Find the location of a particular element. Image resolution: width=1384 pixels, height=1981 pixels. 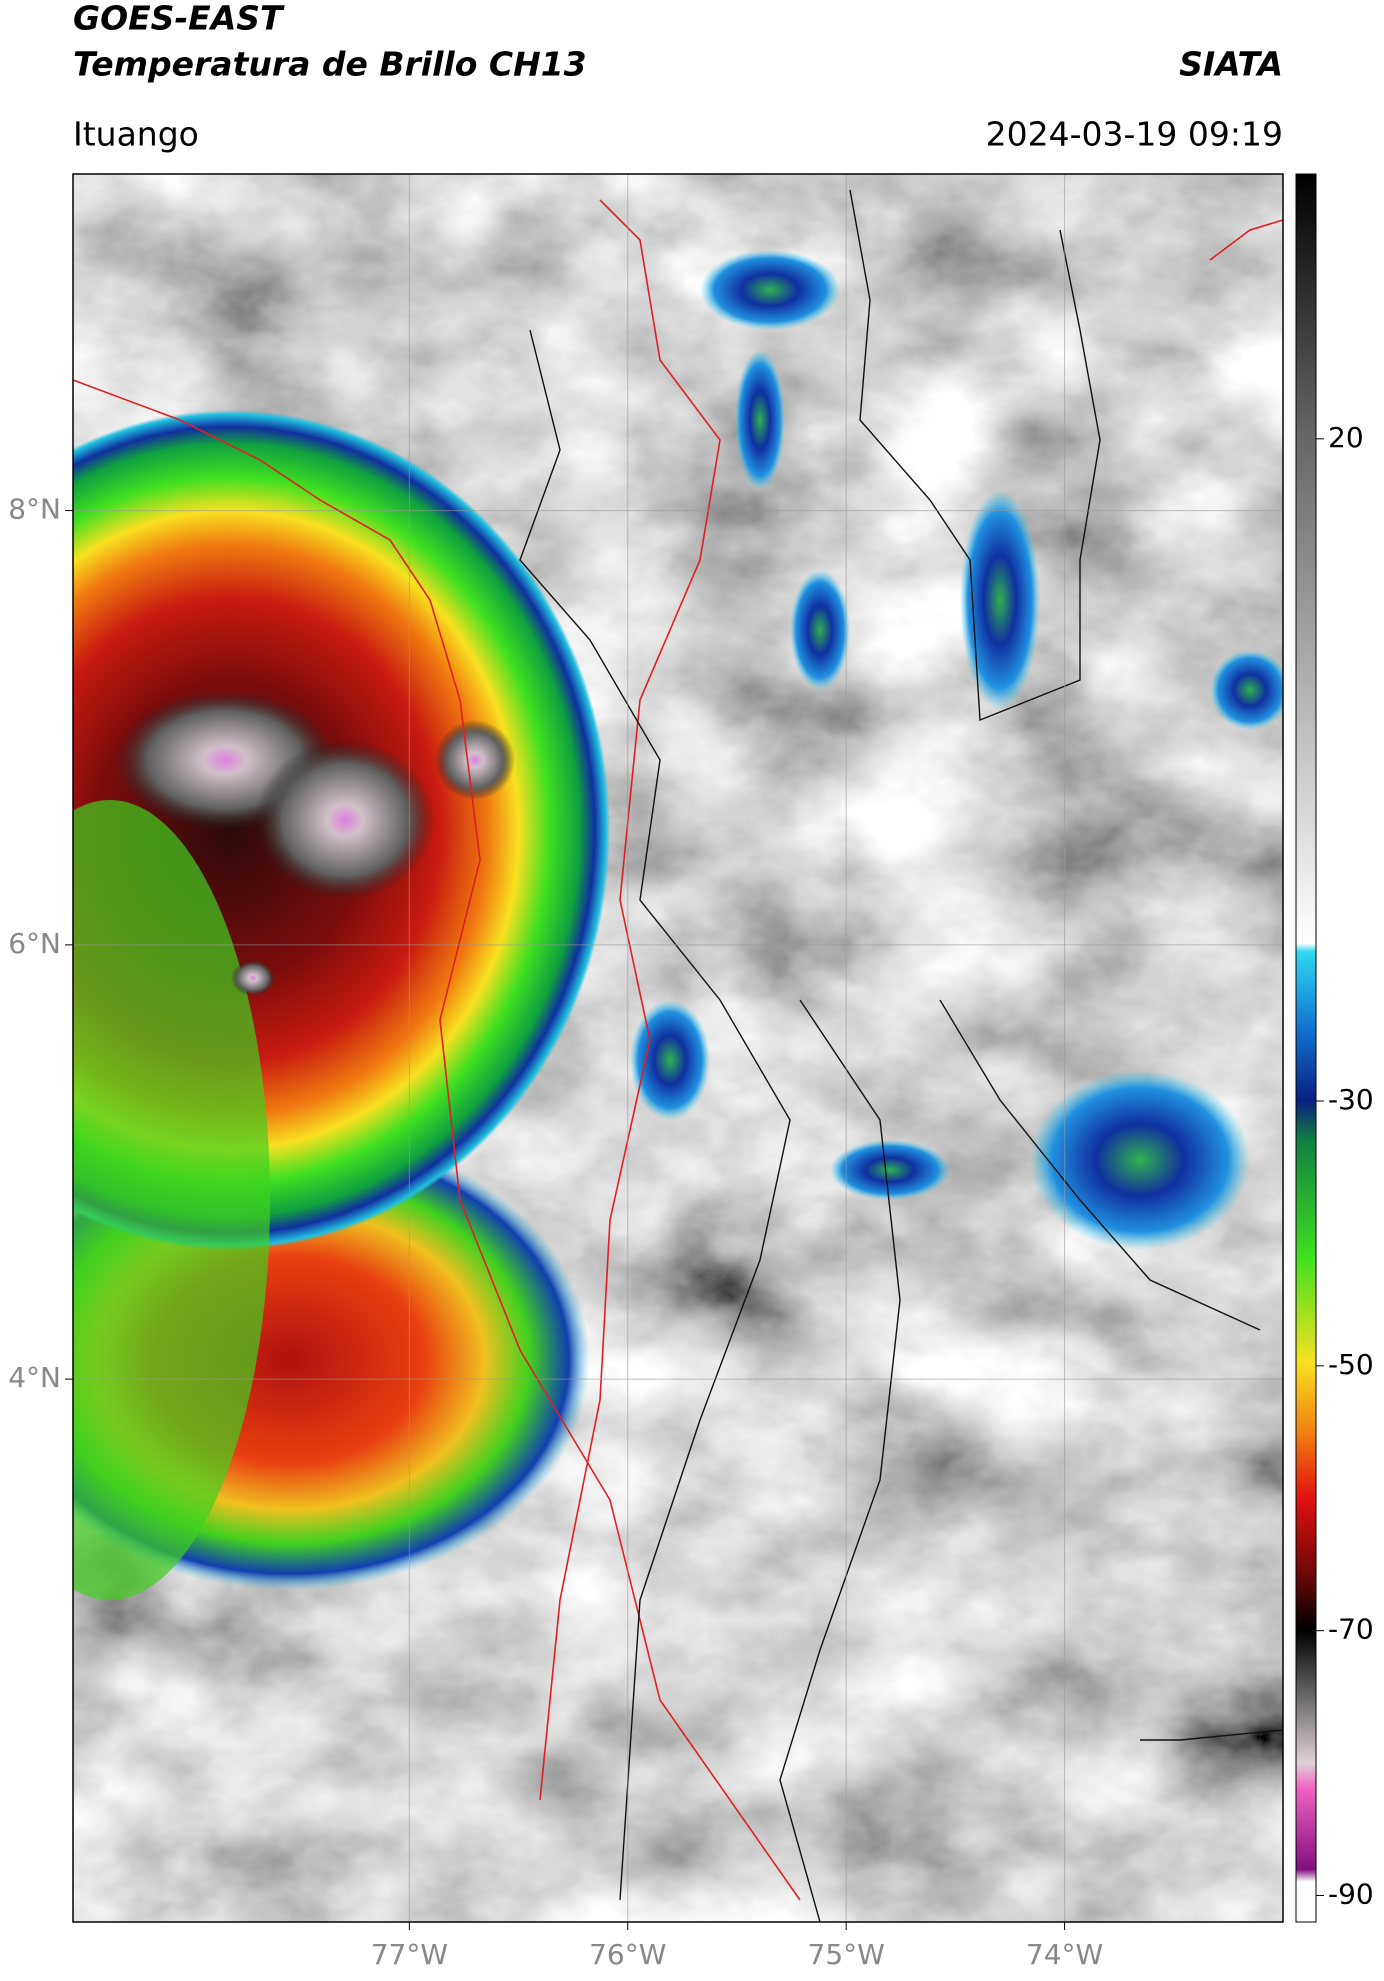

x-tick-label: 77°W is located at coordinates (409, 1954).